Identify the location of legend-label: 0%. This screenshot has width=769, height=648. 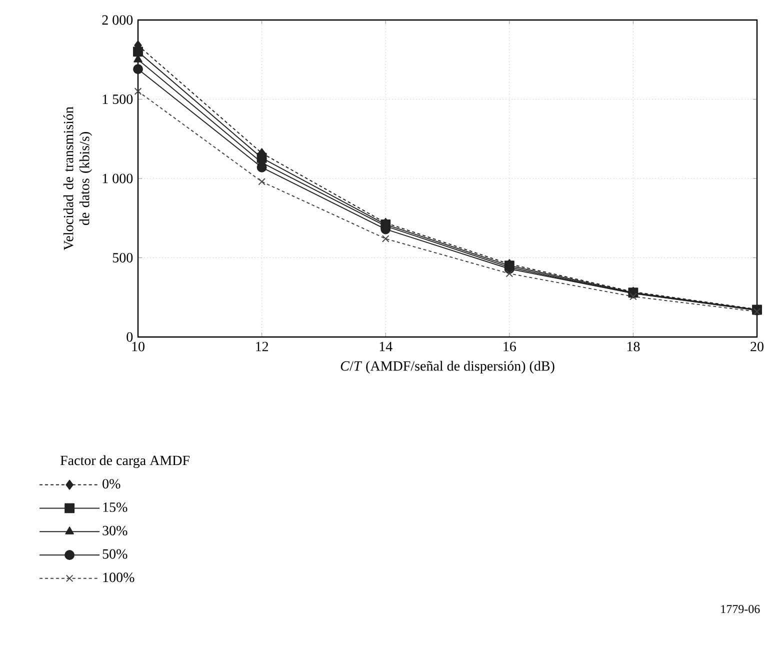
(111, 484).